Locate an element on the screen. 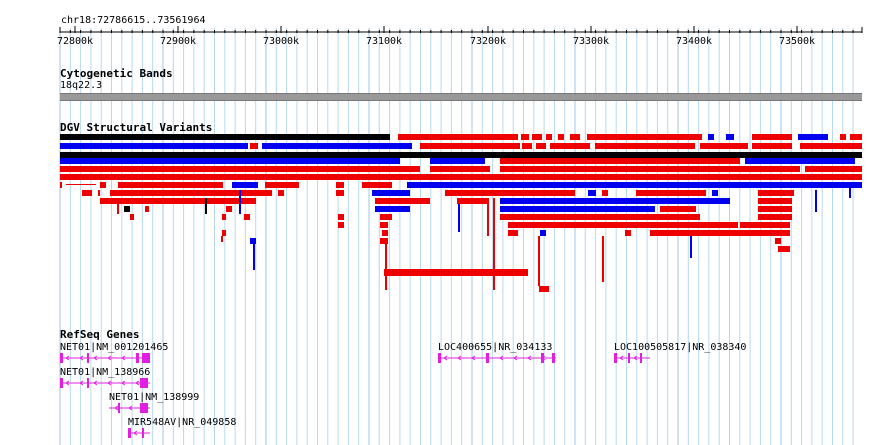 Image resolution: width=890 pixels, height=445 pixels. gene-label: LOC100505817|NR_038340 is located at coordinates (680, 347).